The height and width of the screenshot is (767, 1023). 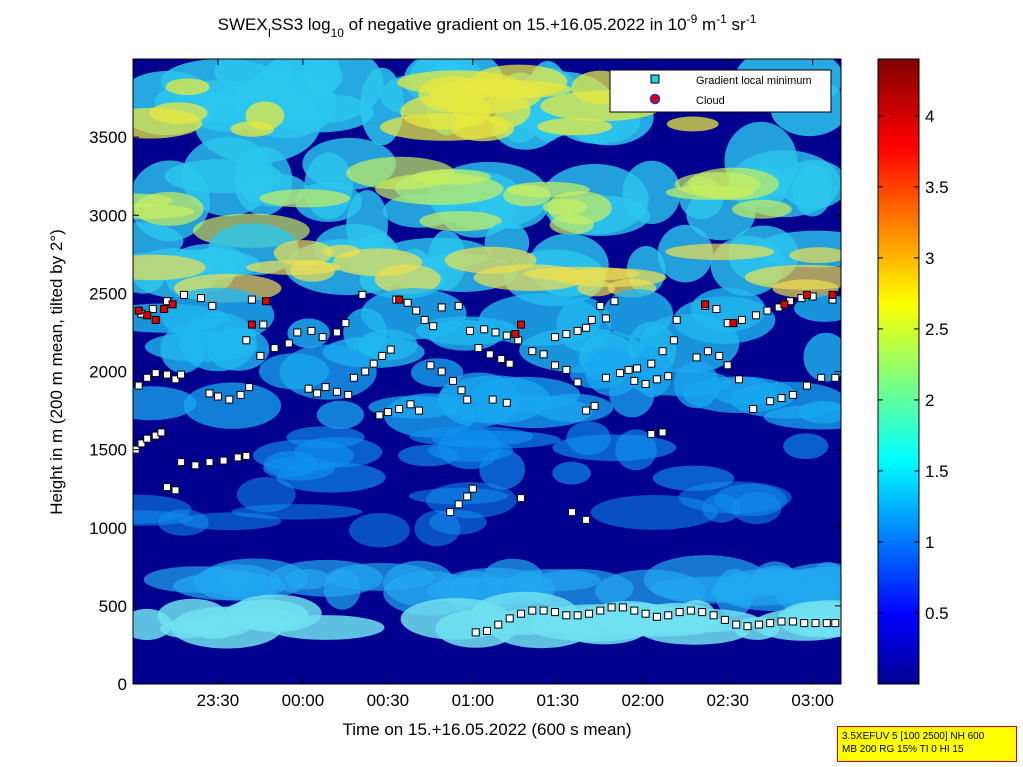 What do you see at coordinates (473, 700) in the screenshot?
I see `x-tick-label: 01:00` at bounding box center [473, 700].